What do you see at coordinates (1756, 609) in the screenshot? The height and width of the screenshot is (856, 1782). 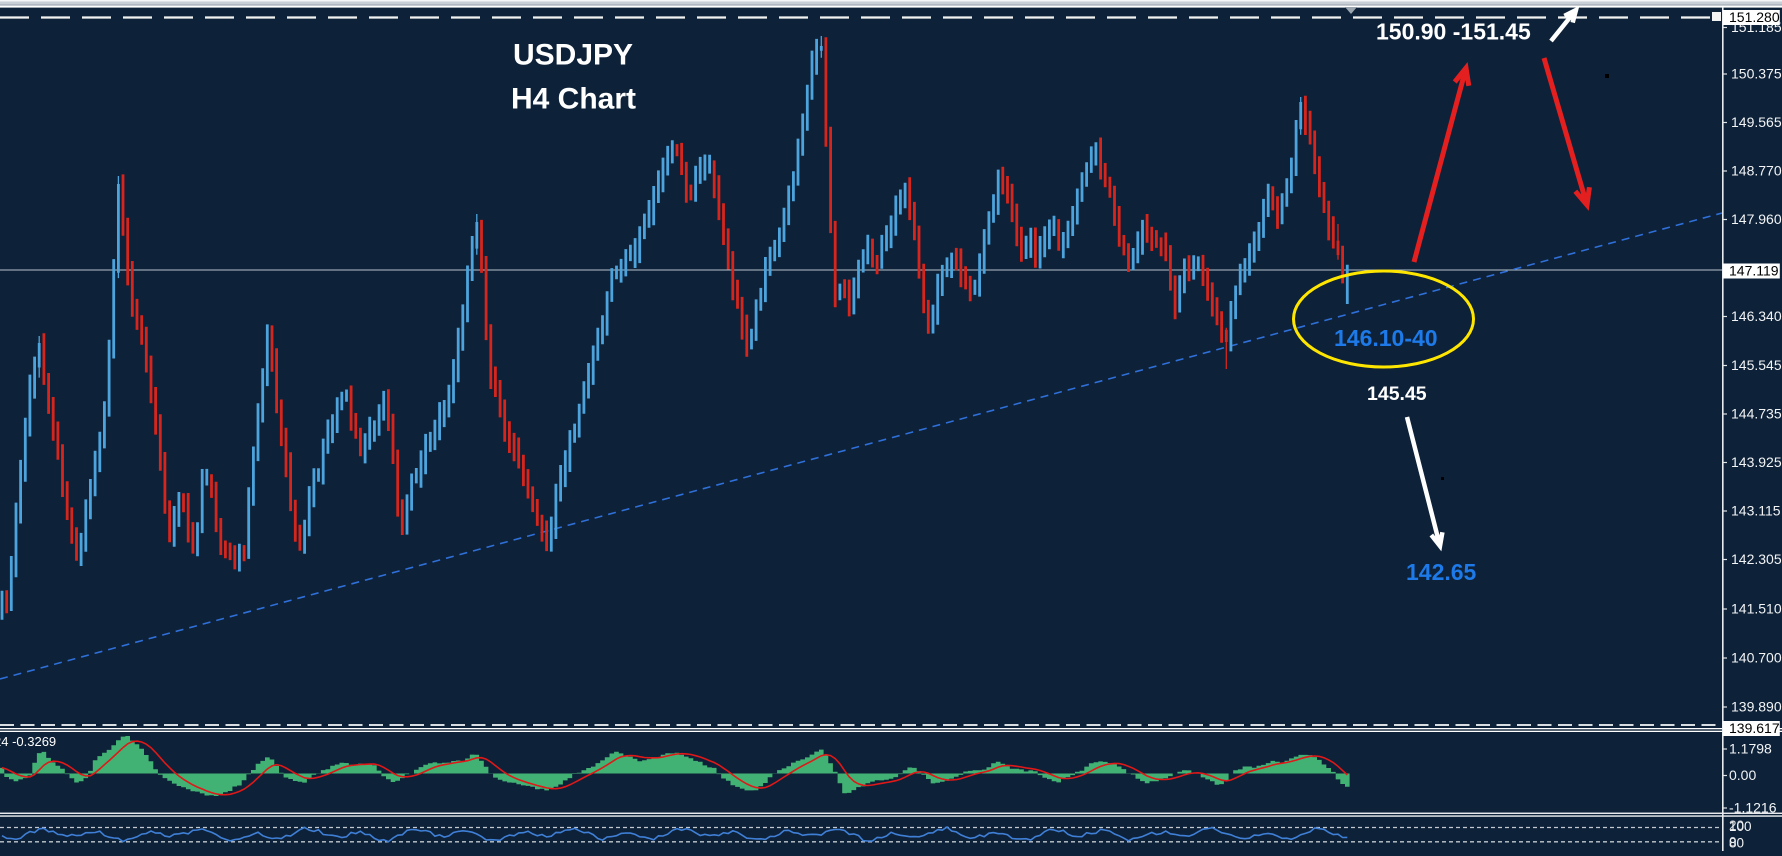 I see `svg-text: 141.510` at bounding box center [1756, 609].